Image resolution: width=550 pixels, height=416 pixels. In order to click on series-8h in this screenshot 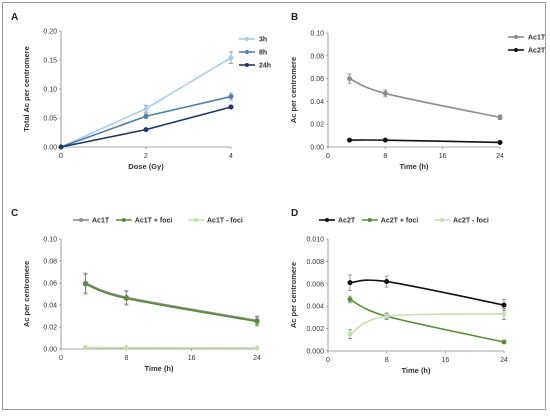, I will do `click(146, 121)`.